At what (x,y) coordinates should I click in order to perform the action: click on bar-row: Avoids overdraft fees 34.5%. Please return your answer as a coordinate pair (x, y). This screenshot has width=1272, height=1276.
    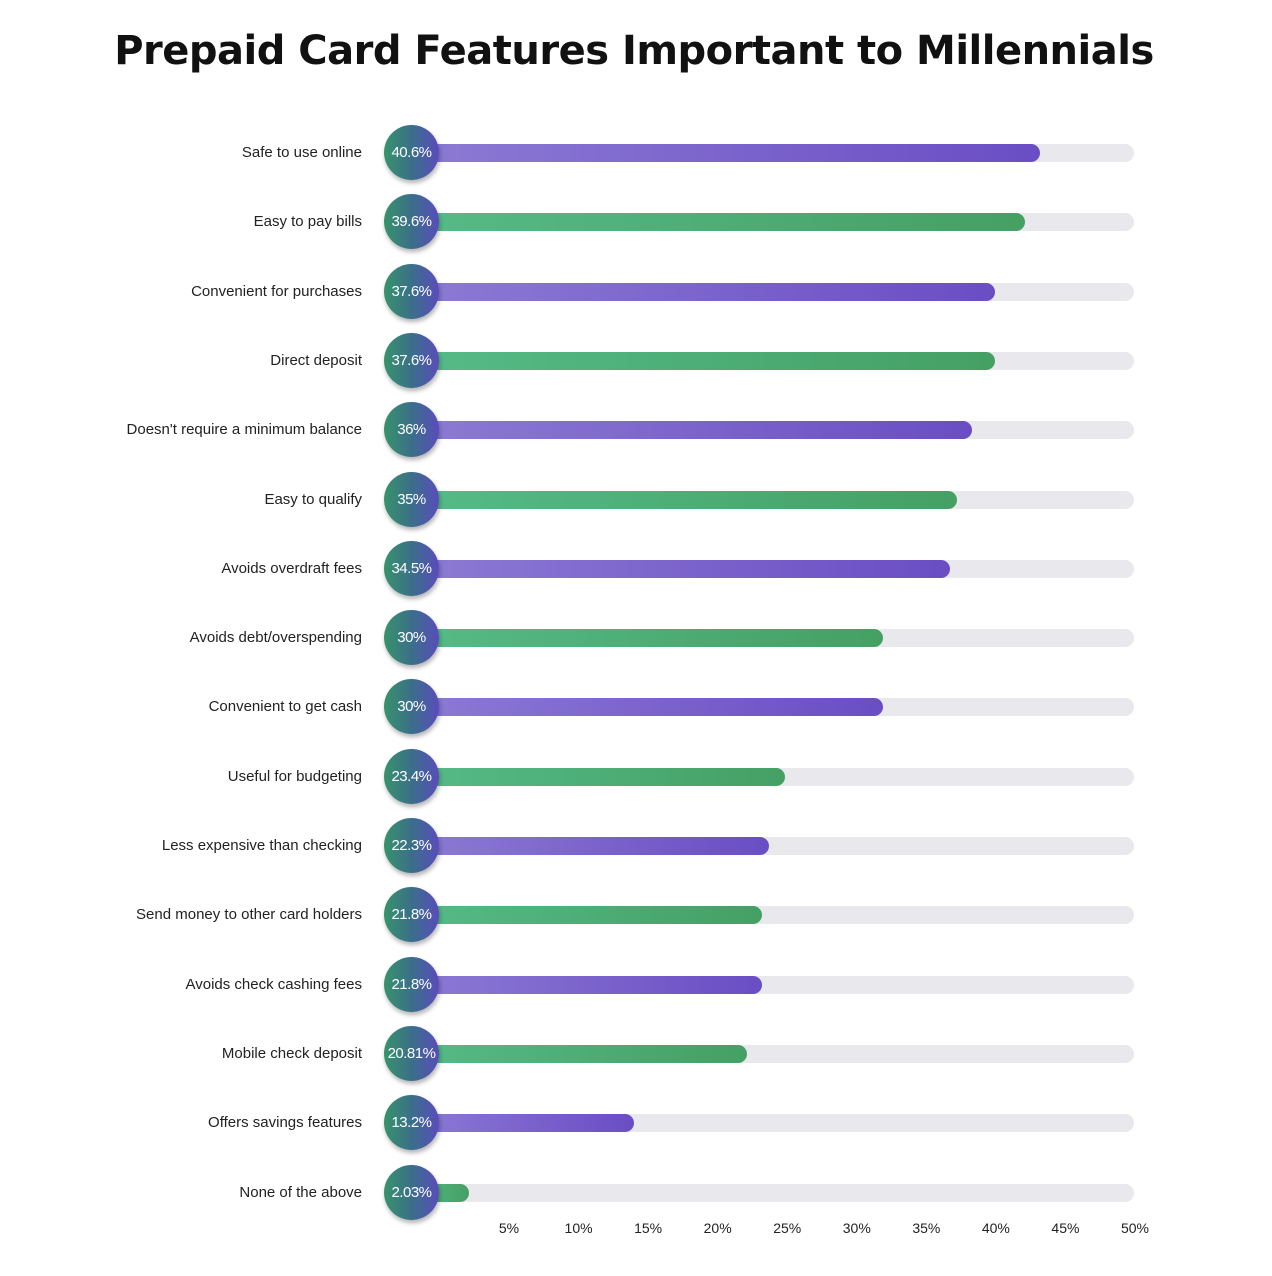
    Looking at the image, I should click on (636, 569).